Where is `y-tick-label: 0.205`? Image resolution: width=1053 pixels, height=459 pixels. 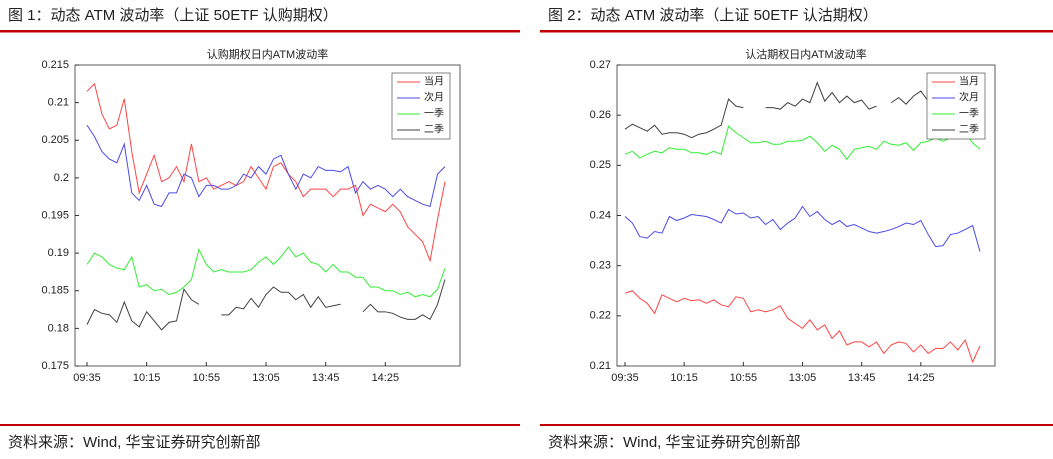
y-tick-label: 0.205 is located at coordinates (55, 140).